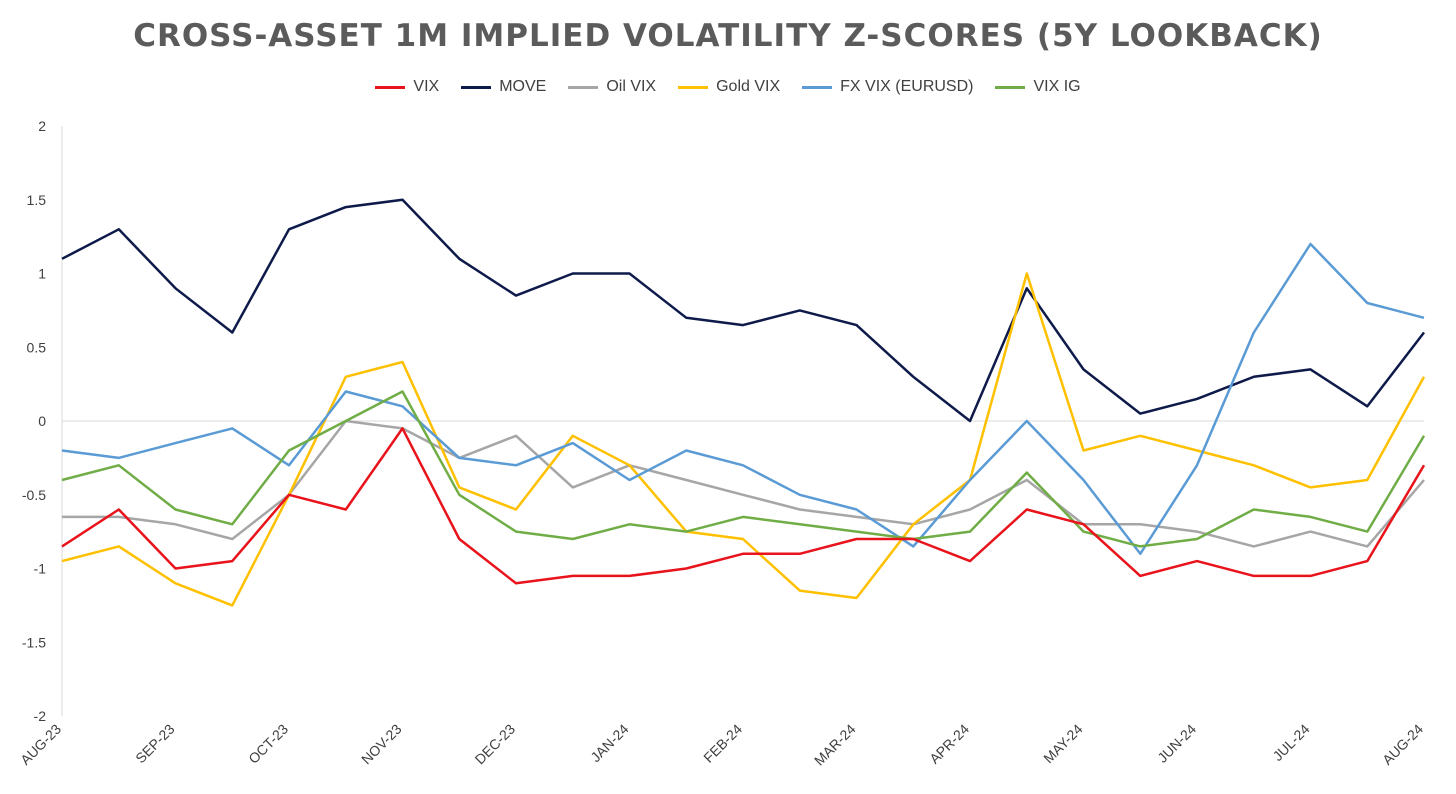  Describe the element at coordinates (1063, 744) in the screenshot. I see `x-tick-label: MAY-24` at that location.